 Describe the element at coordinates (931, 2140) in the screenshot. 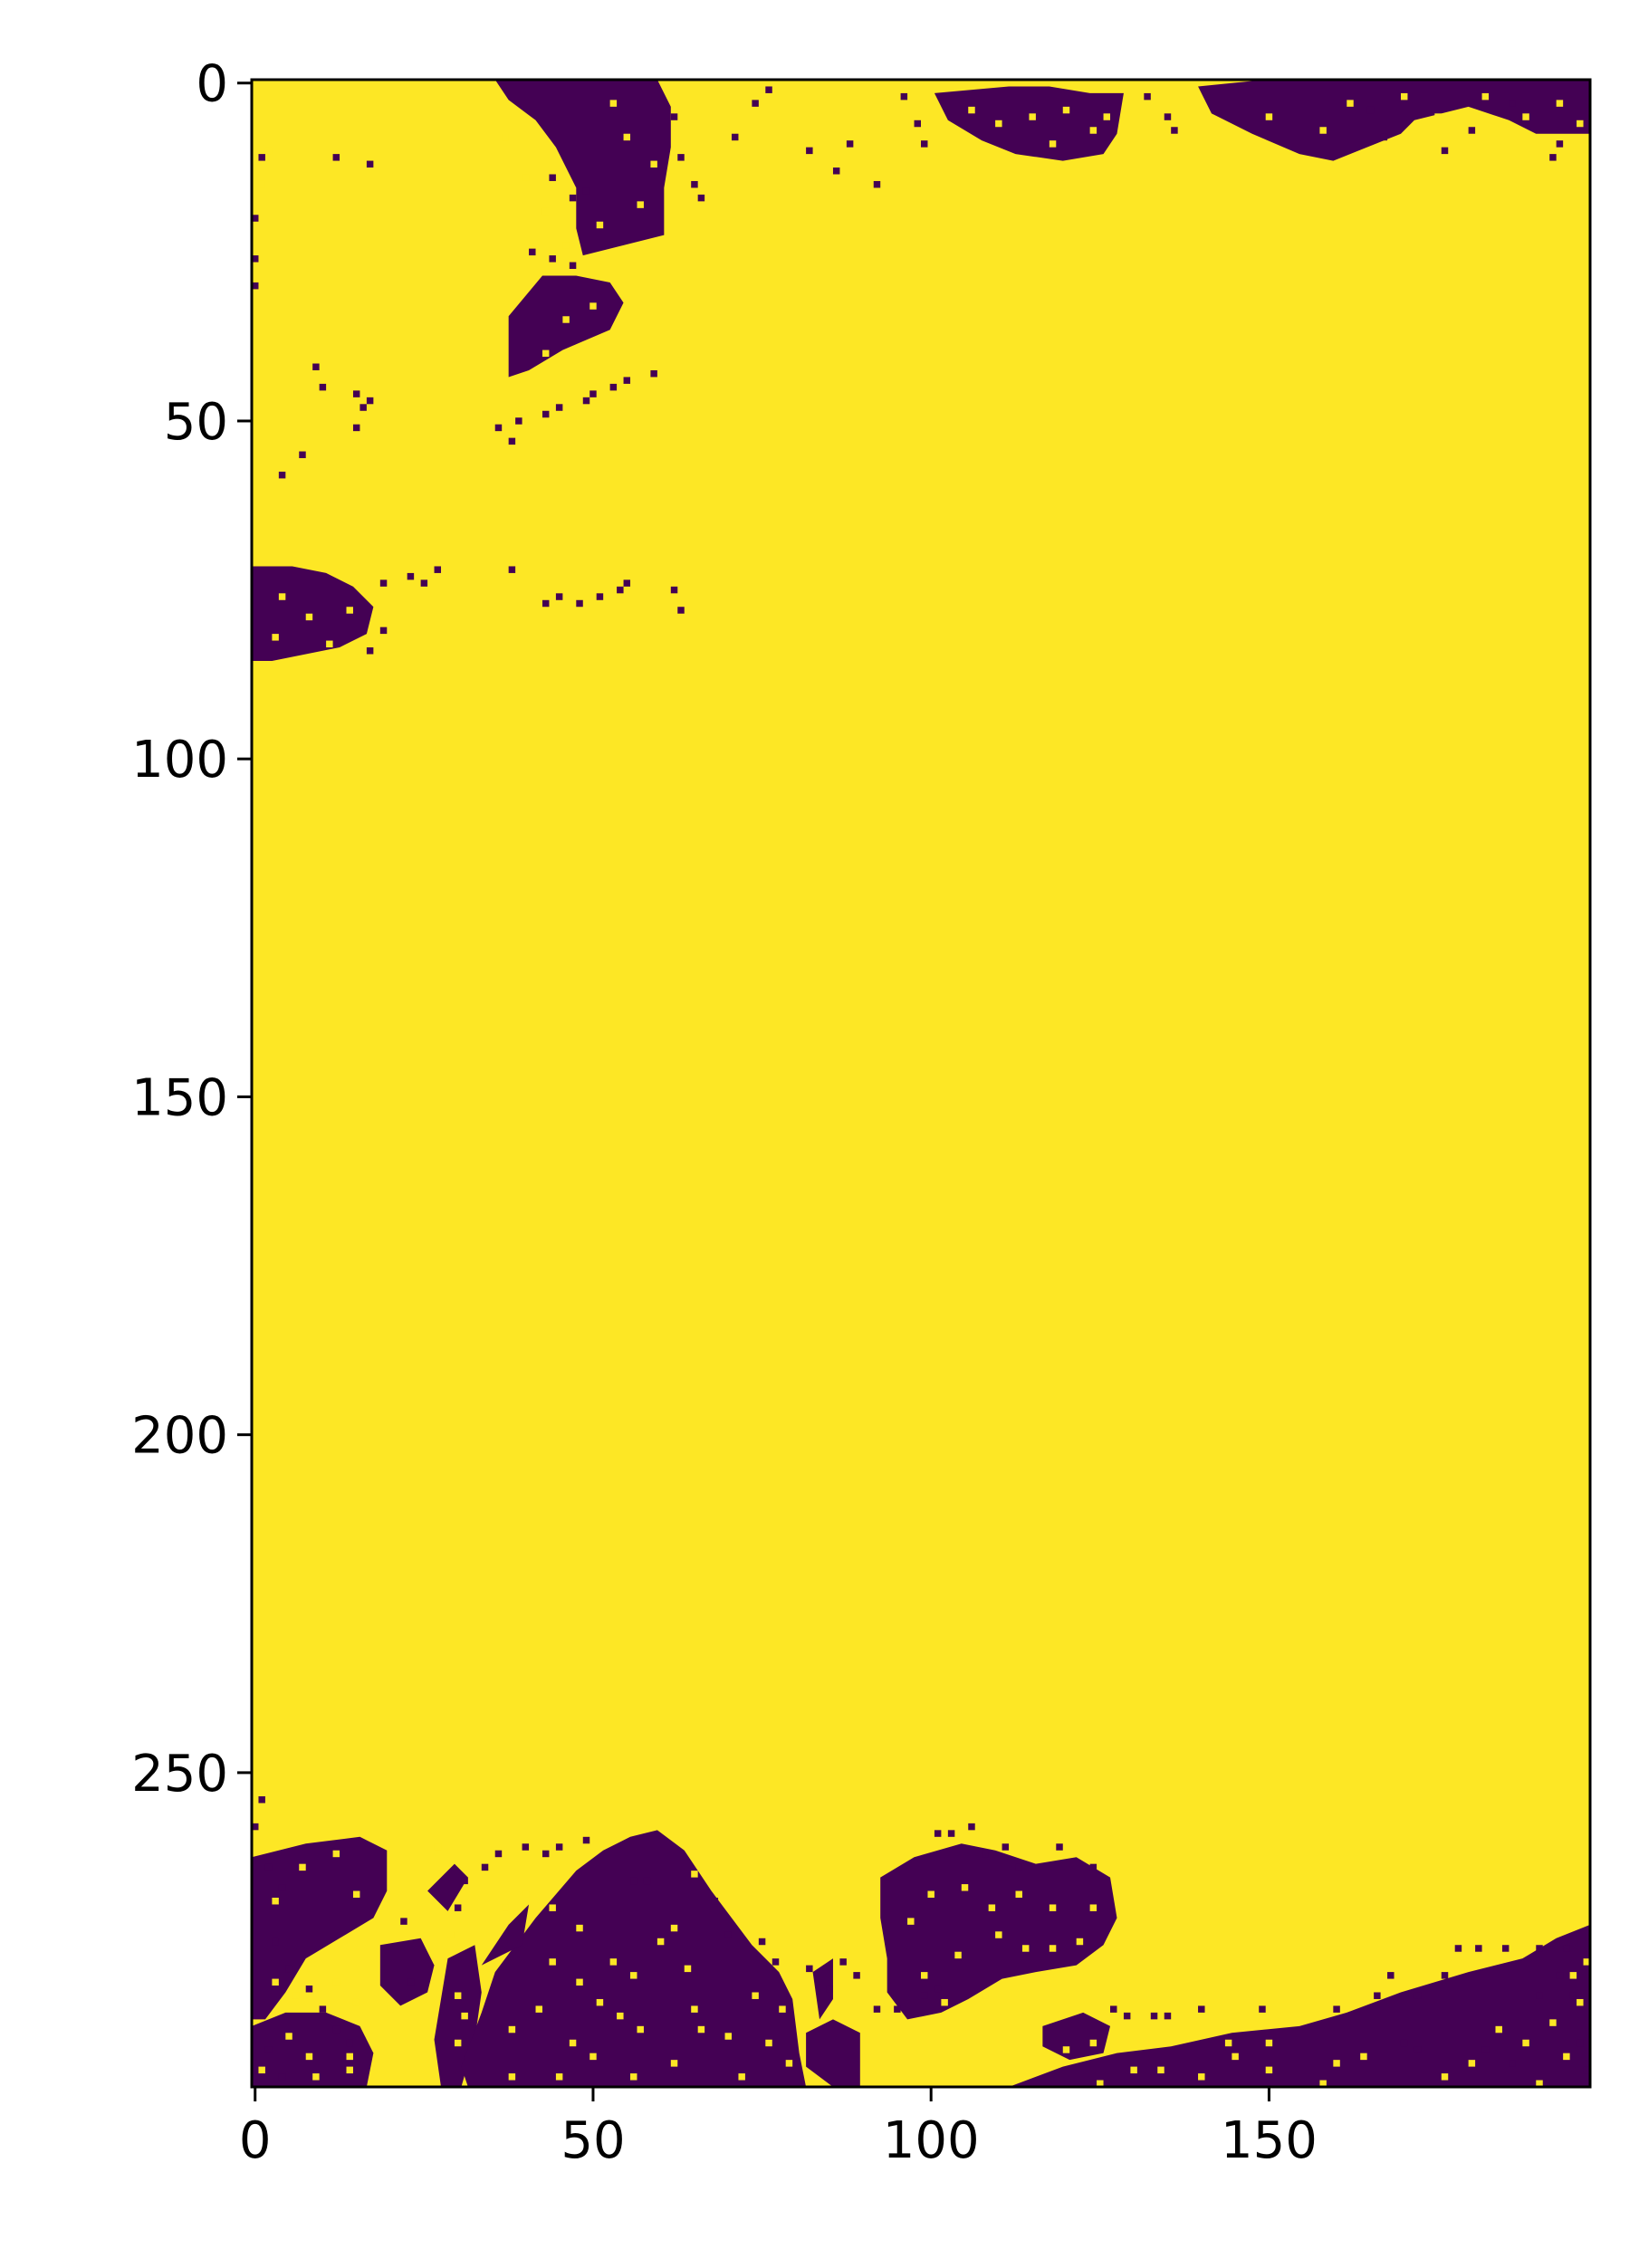

I see `x-tick-label-100: 100` at that location.